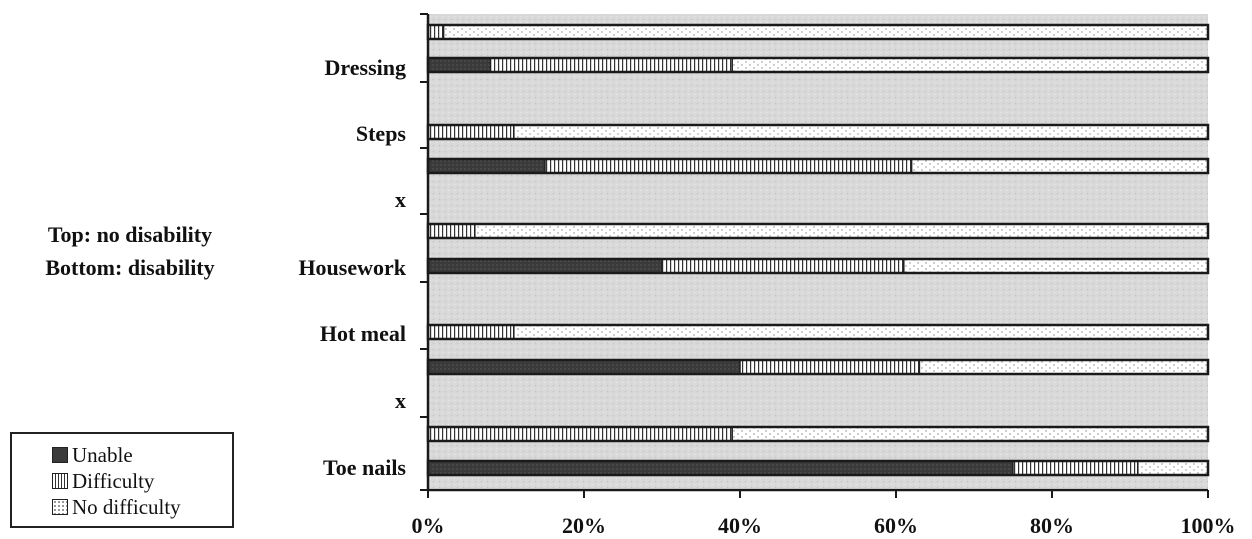  I want to click on y-category-label: Dressing, so click(365, 67).